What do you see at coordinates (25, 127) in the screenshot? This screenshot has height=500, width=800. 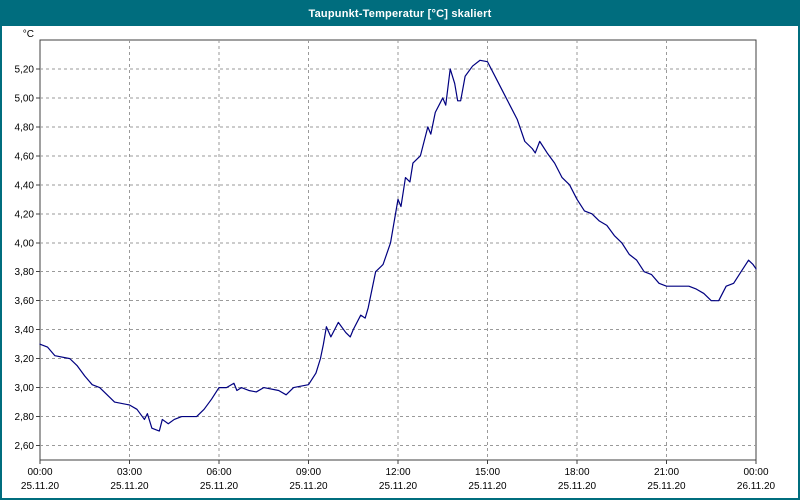 I see `y-tick-label: 4,80` at bounding box center [25, 127].